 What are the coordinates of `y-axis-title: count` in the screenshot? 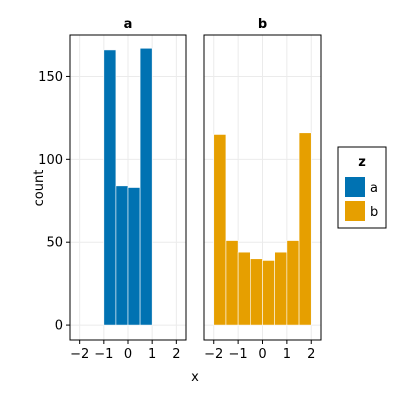 It's located at (39, 188).